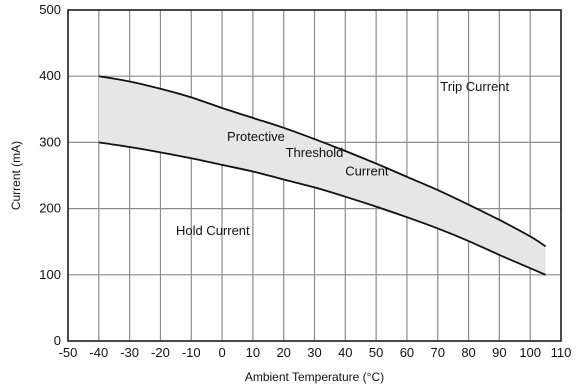 The width and height of the screenshot is (584, 388). I want to click on x-tick-label: -40, so click(98, 352).